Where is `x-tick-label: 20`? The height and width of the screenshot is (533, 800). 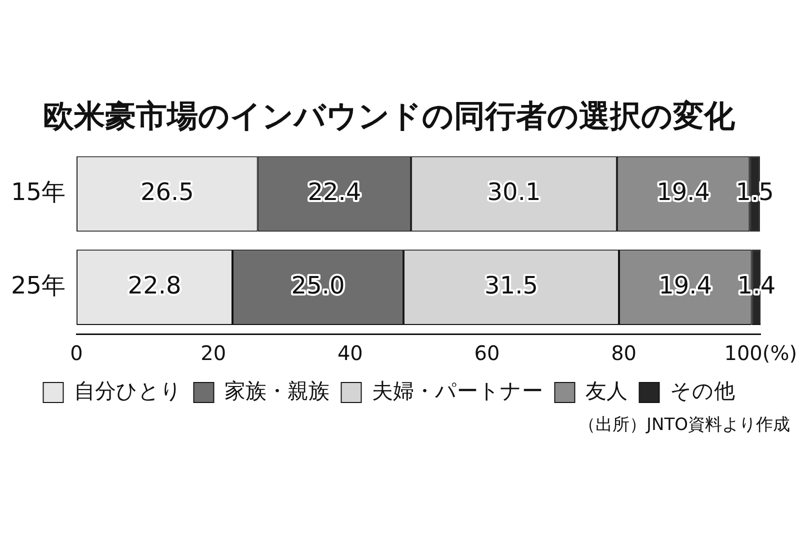
x-tick-label: 20 is located at coordinates (213, 353).